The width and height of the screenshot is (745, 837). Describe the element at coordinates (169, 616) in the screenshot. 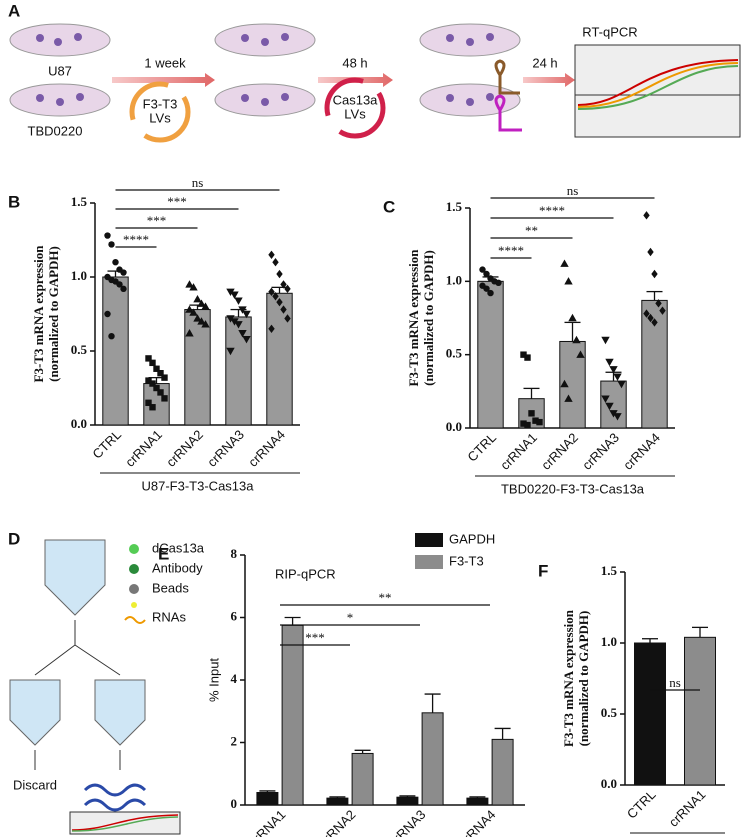

I see `legend-label: RNAs` at that location.